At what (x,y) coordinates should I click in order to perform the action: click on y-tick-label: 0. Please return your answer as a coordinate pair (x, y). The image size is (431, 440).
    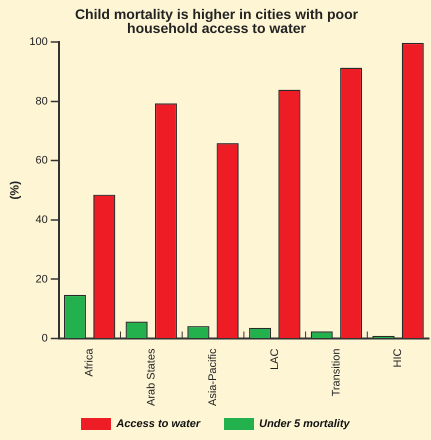
    Looking at the image, I should click on (45, 338).